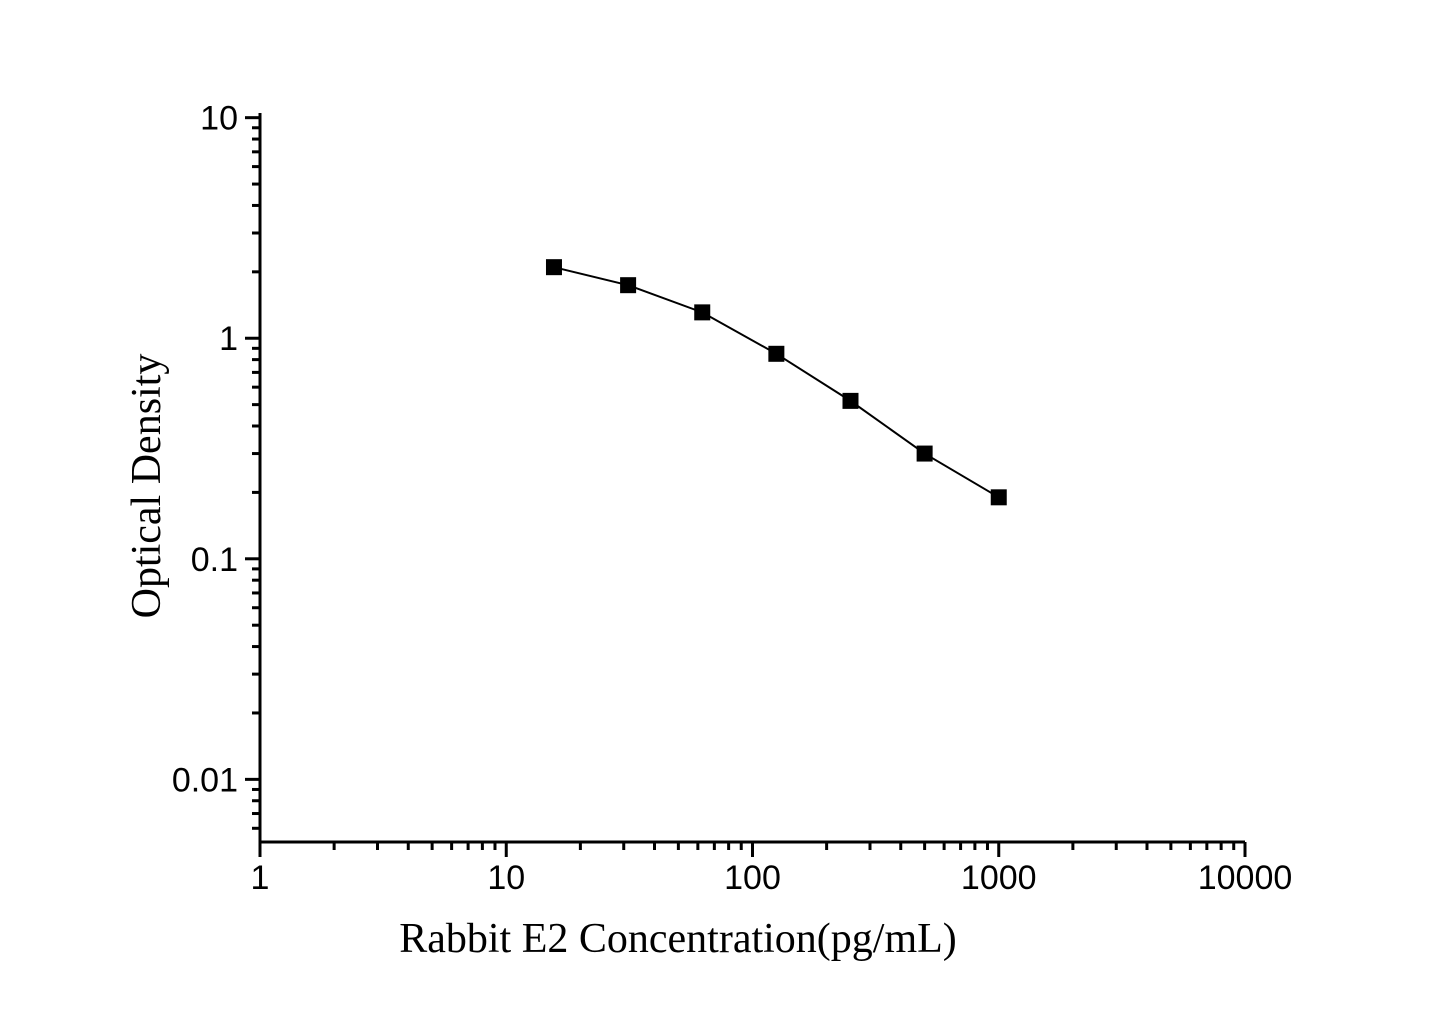  What do you see at coordinates (752, 878) in the screenshot?
I see `x-tick-label: 100` at bounding box center [752, 878].